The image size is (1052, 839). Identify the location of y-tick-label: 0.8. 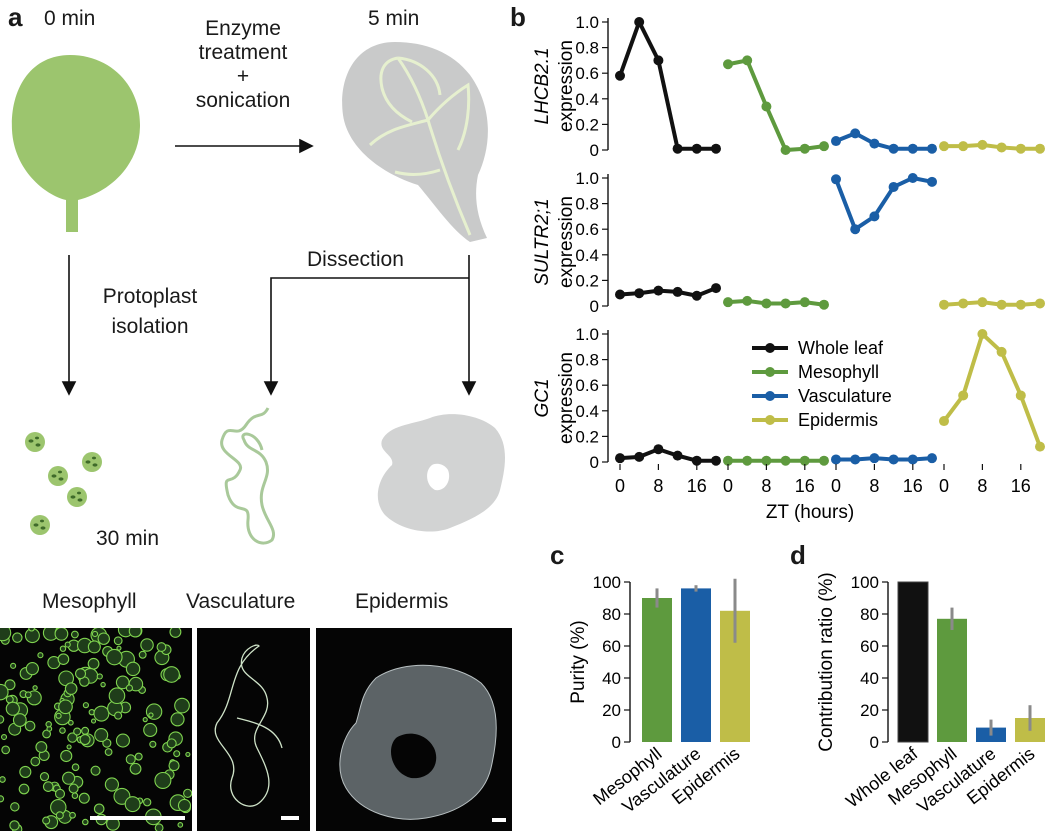
(587, 360).